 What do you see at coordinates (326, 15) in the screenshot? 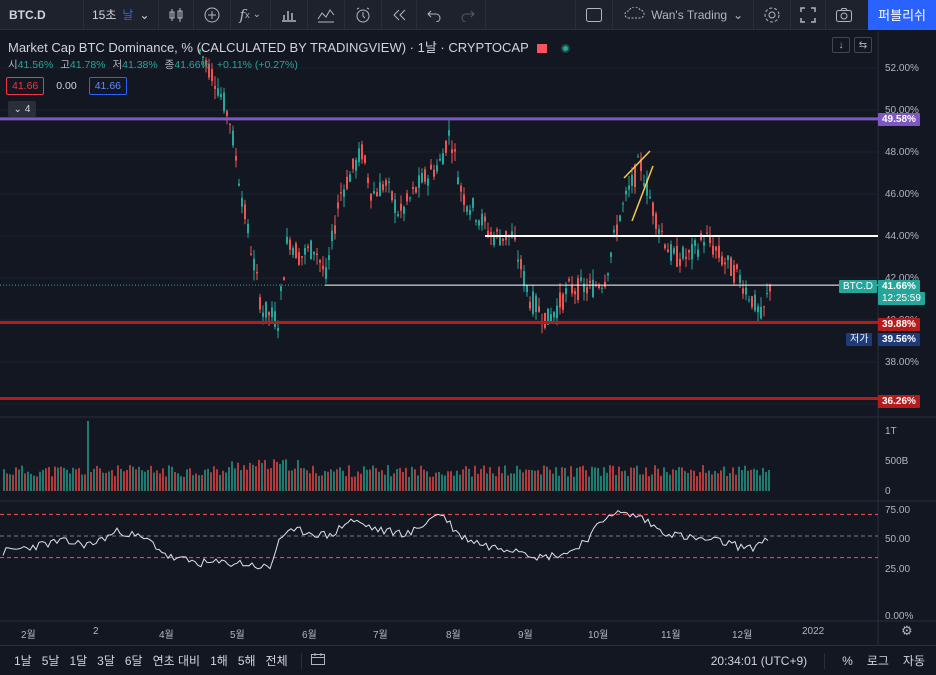
I see `strategy-icon` at bounding box center [326, 15].